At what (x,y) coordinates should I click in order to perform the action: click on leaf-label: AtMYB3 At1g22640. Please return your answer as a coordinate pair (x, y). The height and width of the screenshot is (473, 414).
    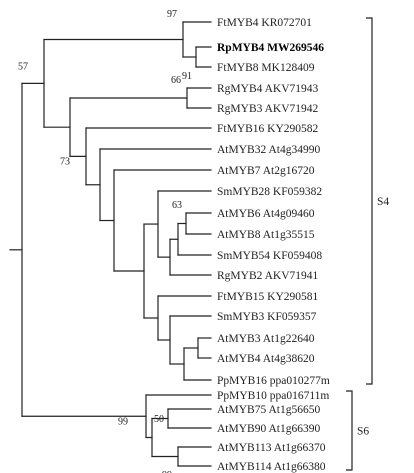
    Looking at the image, I should click on (266, 339).